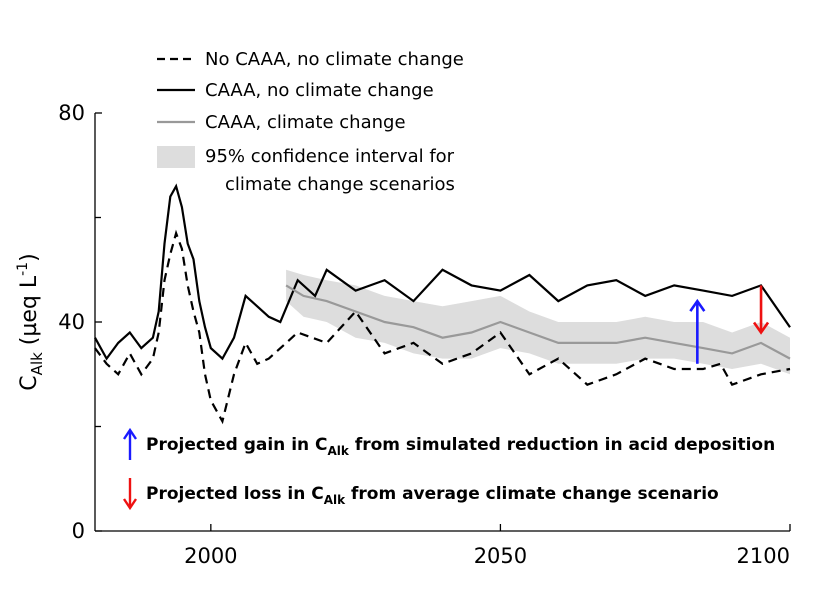 The image size is (820, 615). What do you see at coordinates (761, 328) in the screenshot?
I see `arrow-loss-head` at bounding box center [761, 328].